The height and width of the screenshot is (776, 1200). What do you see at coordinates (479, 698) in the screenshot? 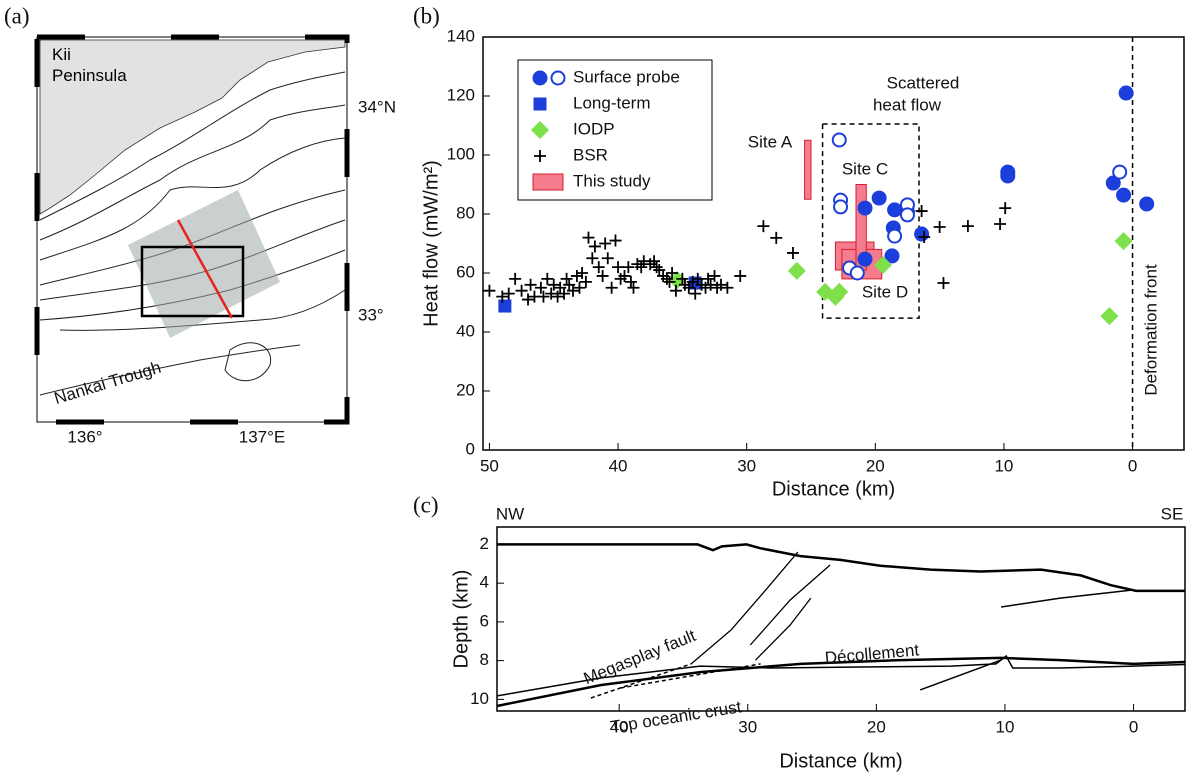
I see `y-tick-label: 10` at bounding box center [479, 698].